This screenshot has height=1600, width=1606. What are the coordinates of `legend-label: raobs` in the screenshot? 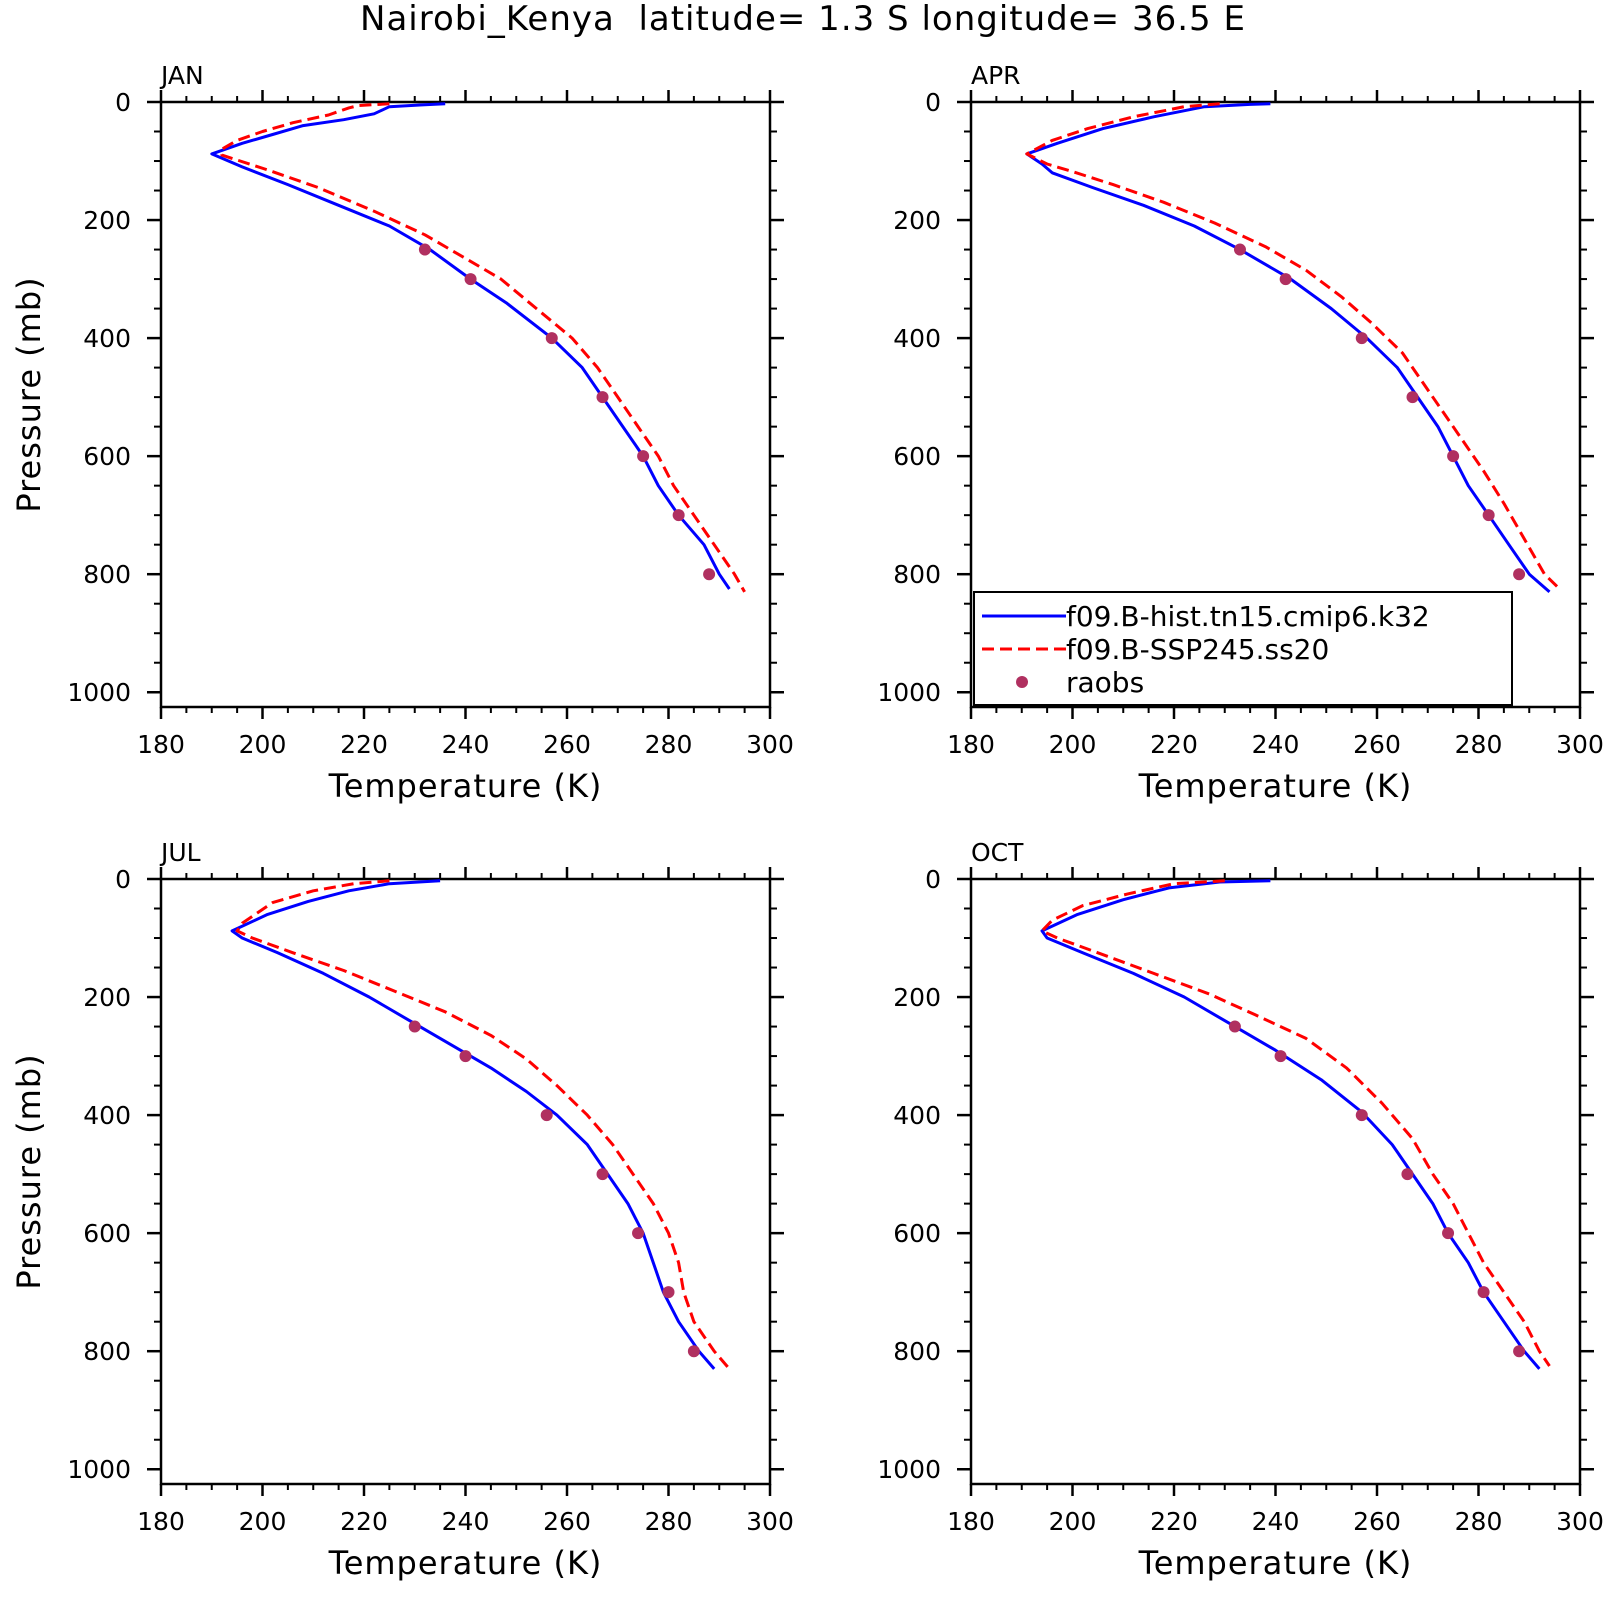 It's located at (1105, 682).